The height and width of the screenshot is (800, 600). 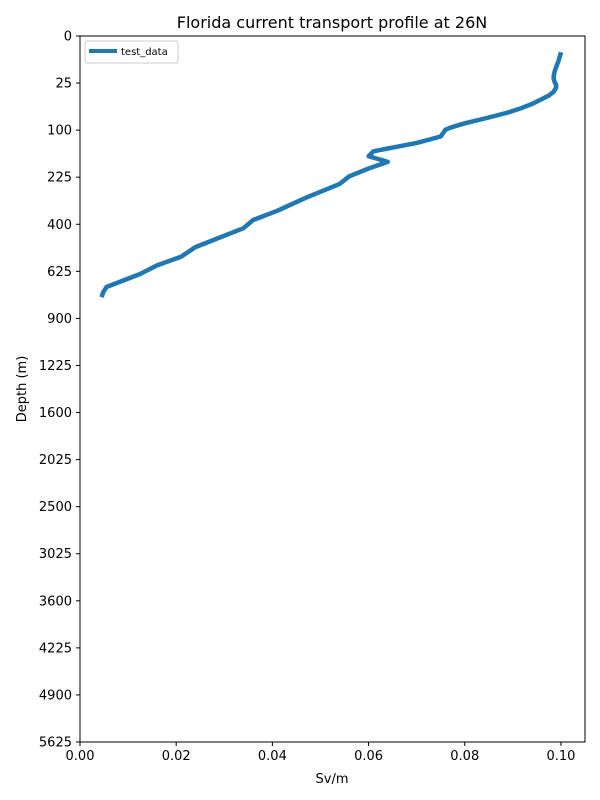 What do you see at coordinates (332, 779) in the screenshot?
I see `x-axis-label: Sv/m` at bounding box center [332, 779].